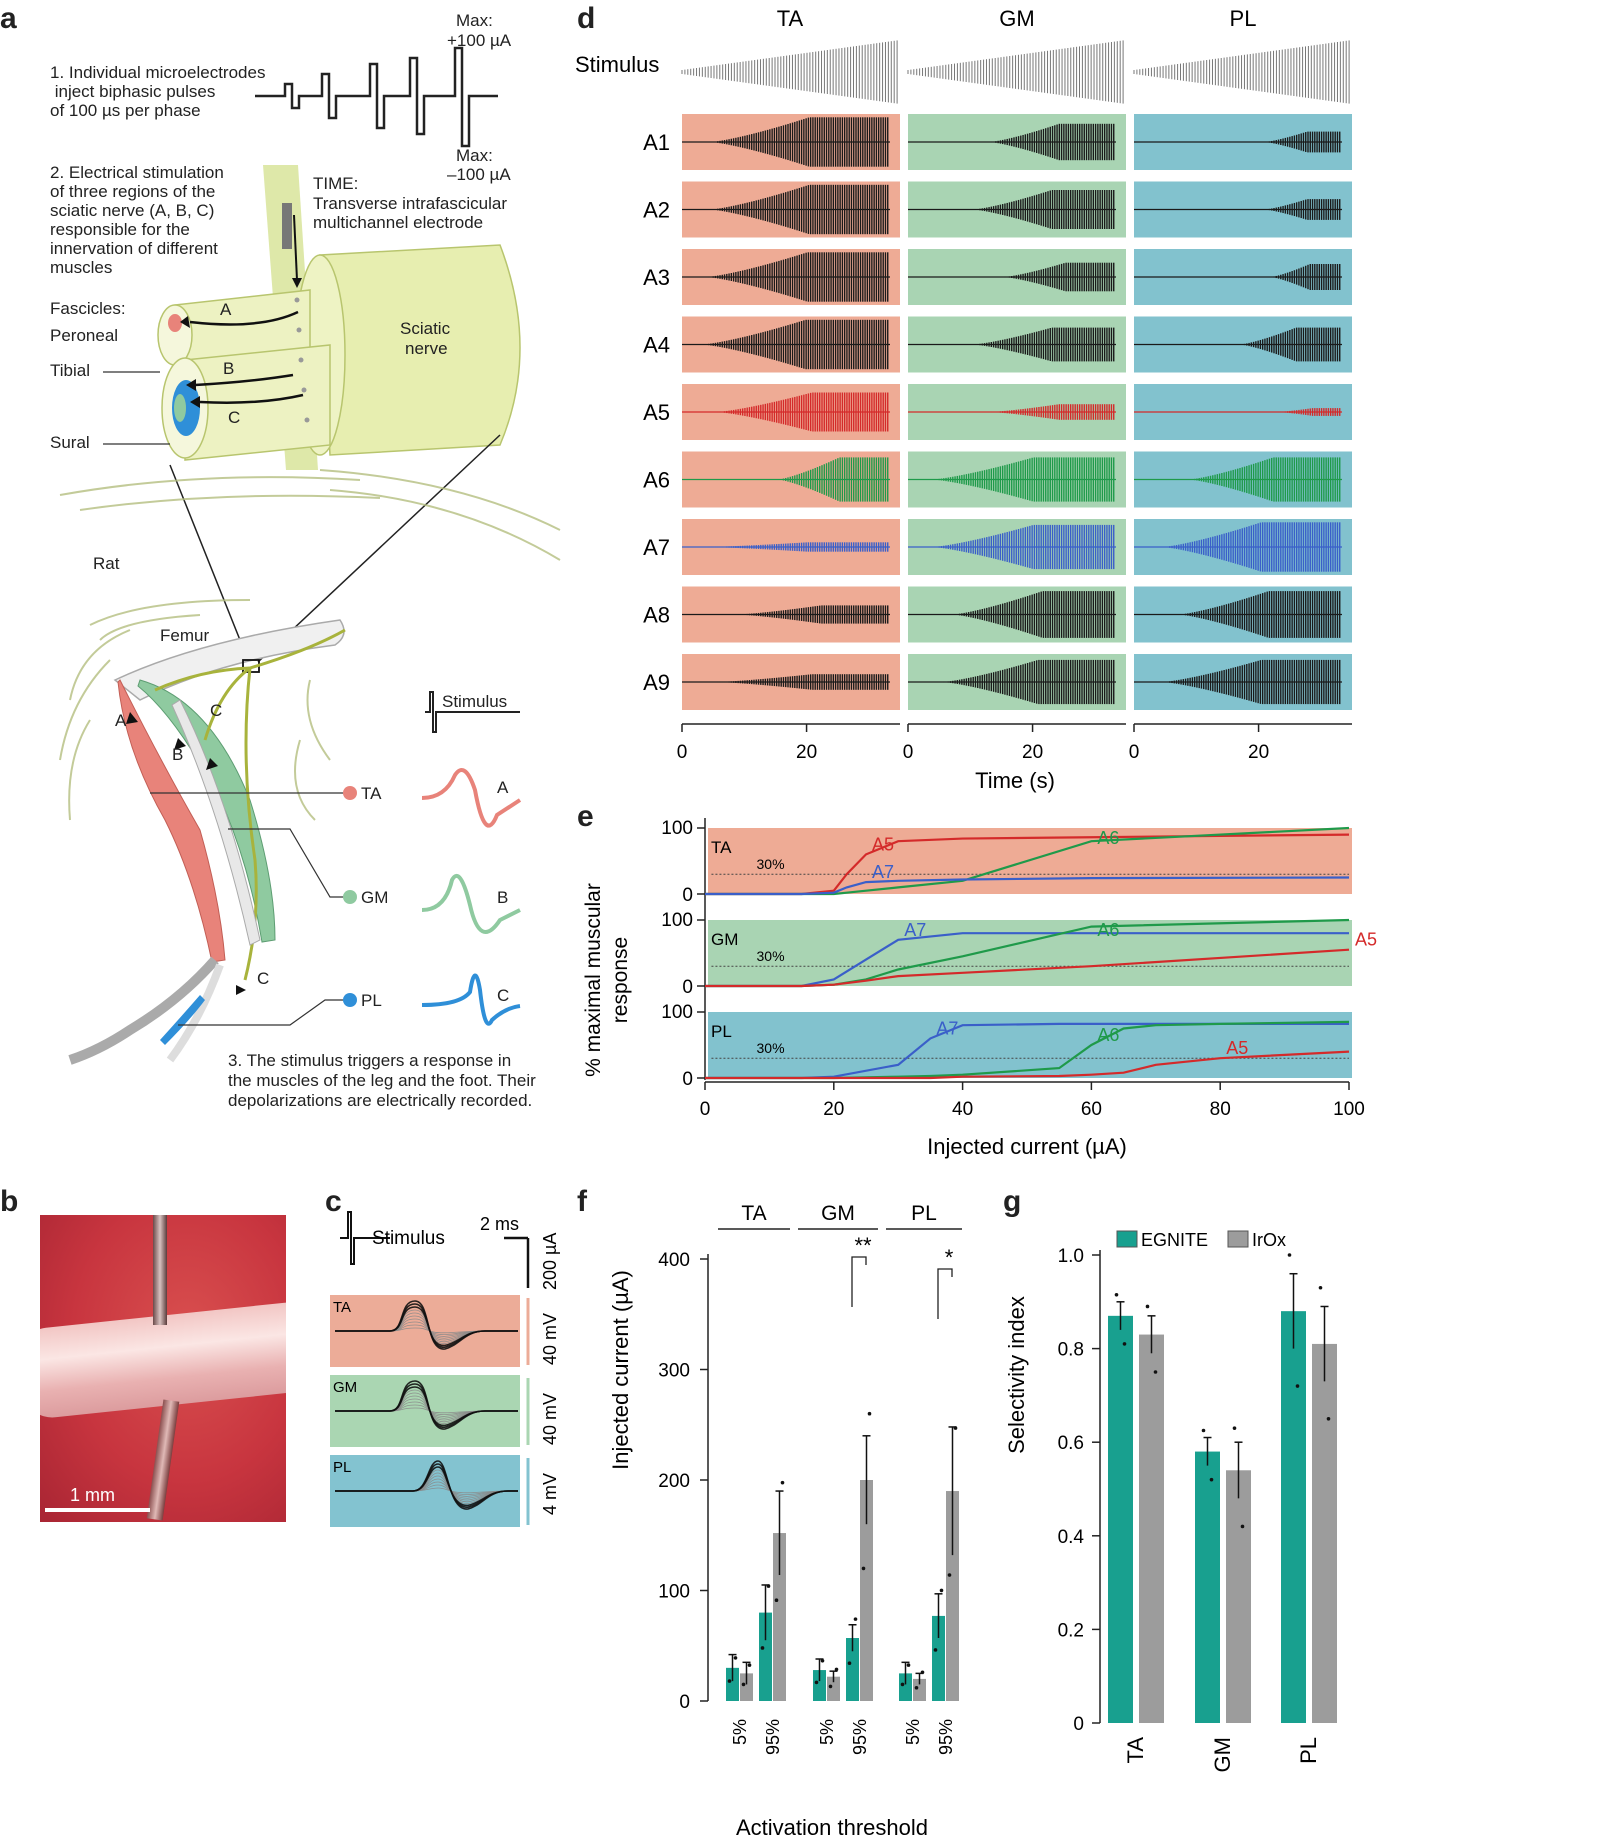 The height and width of the screenshot is (1847, 1609). What do you see at coordinates (550, 1339) in the screenshot?
I see `panel-c-ta-scale: 40 mV` at bounding box center [550, 1339].